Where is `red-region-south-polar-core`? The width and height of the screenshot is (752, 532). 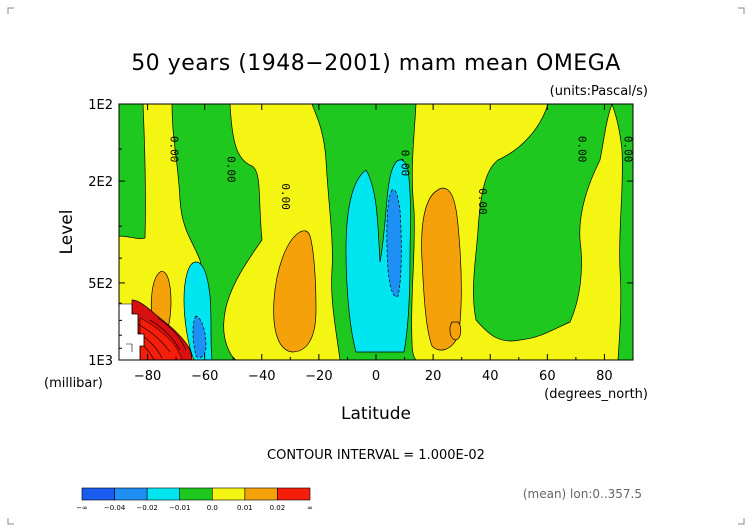
red-region-south-polar-core is located at coordinates (161, 338).